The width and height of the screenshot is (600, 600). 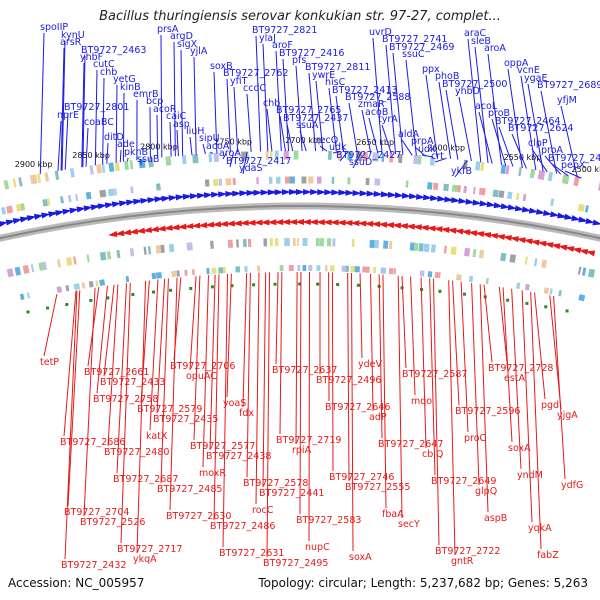 What do you see at coordinates (242, 526) in the screenshot?
I see `gene-label: BT9727_2486` at bounding box center [242, 526].